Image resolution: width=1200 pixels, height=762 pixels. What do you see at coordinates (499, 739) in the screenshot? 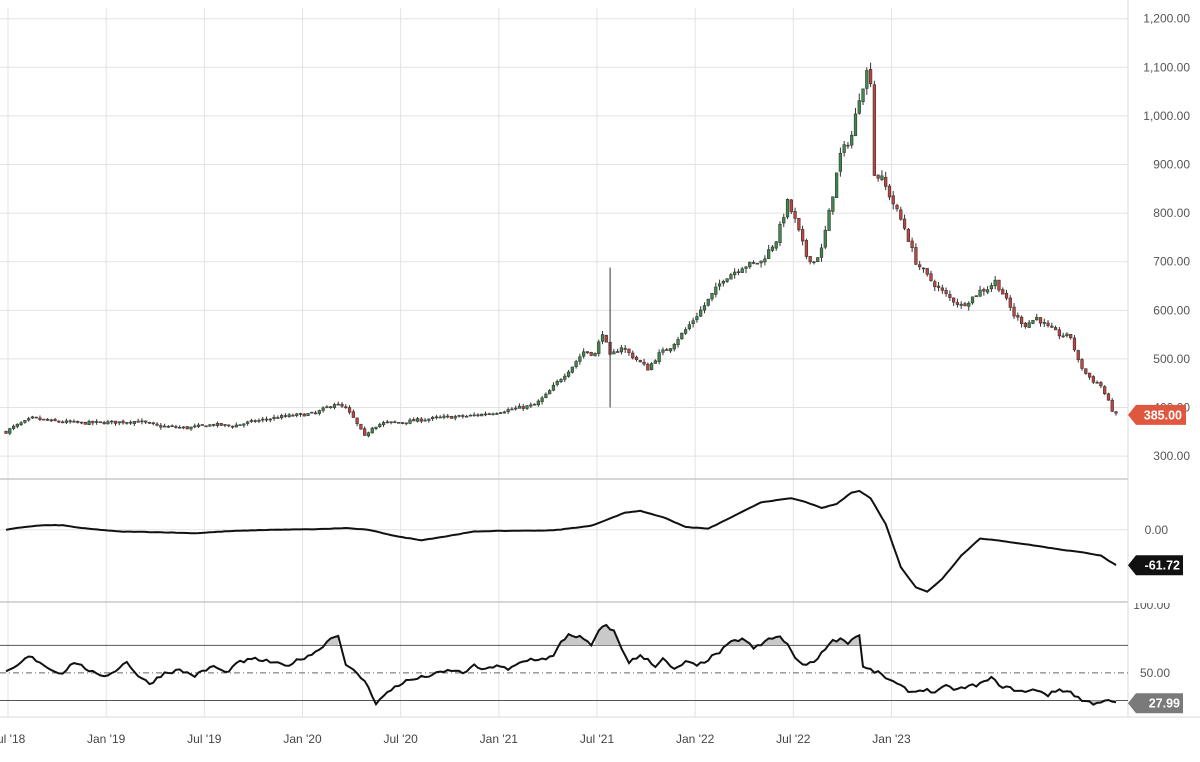
I see `x-axis-tick: Jan '21` at bounding box center [499, 739].